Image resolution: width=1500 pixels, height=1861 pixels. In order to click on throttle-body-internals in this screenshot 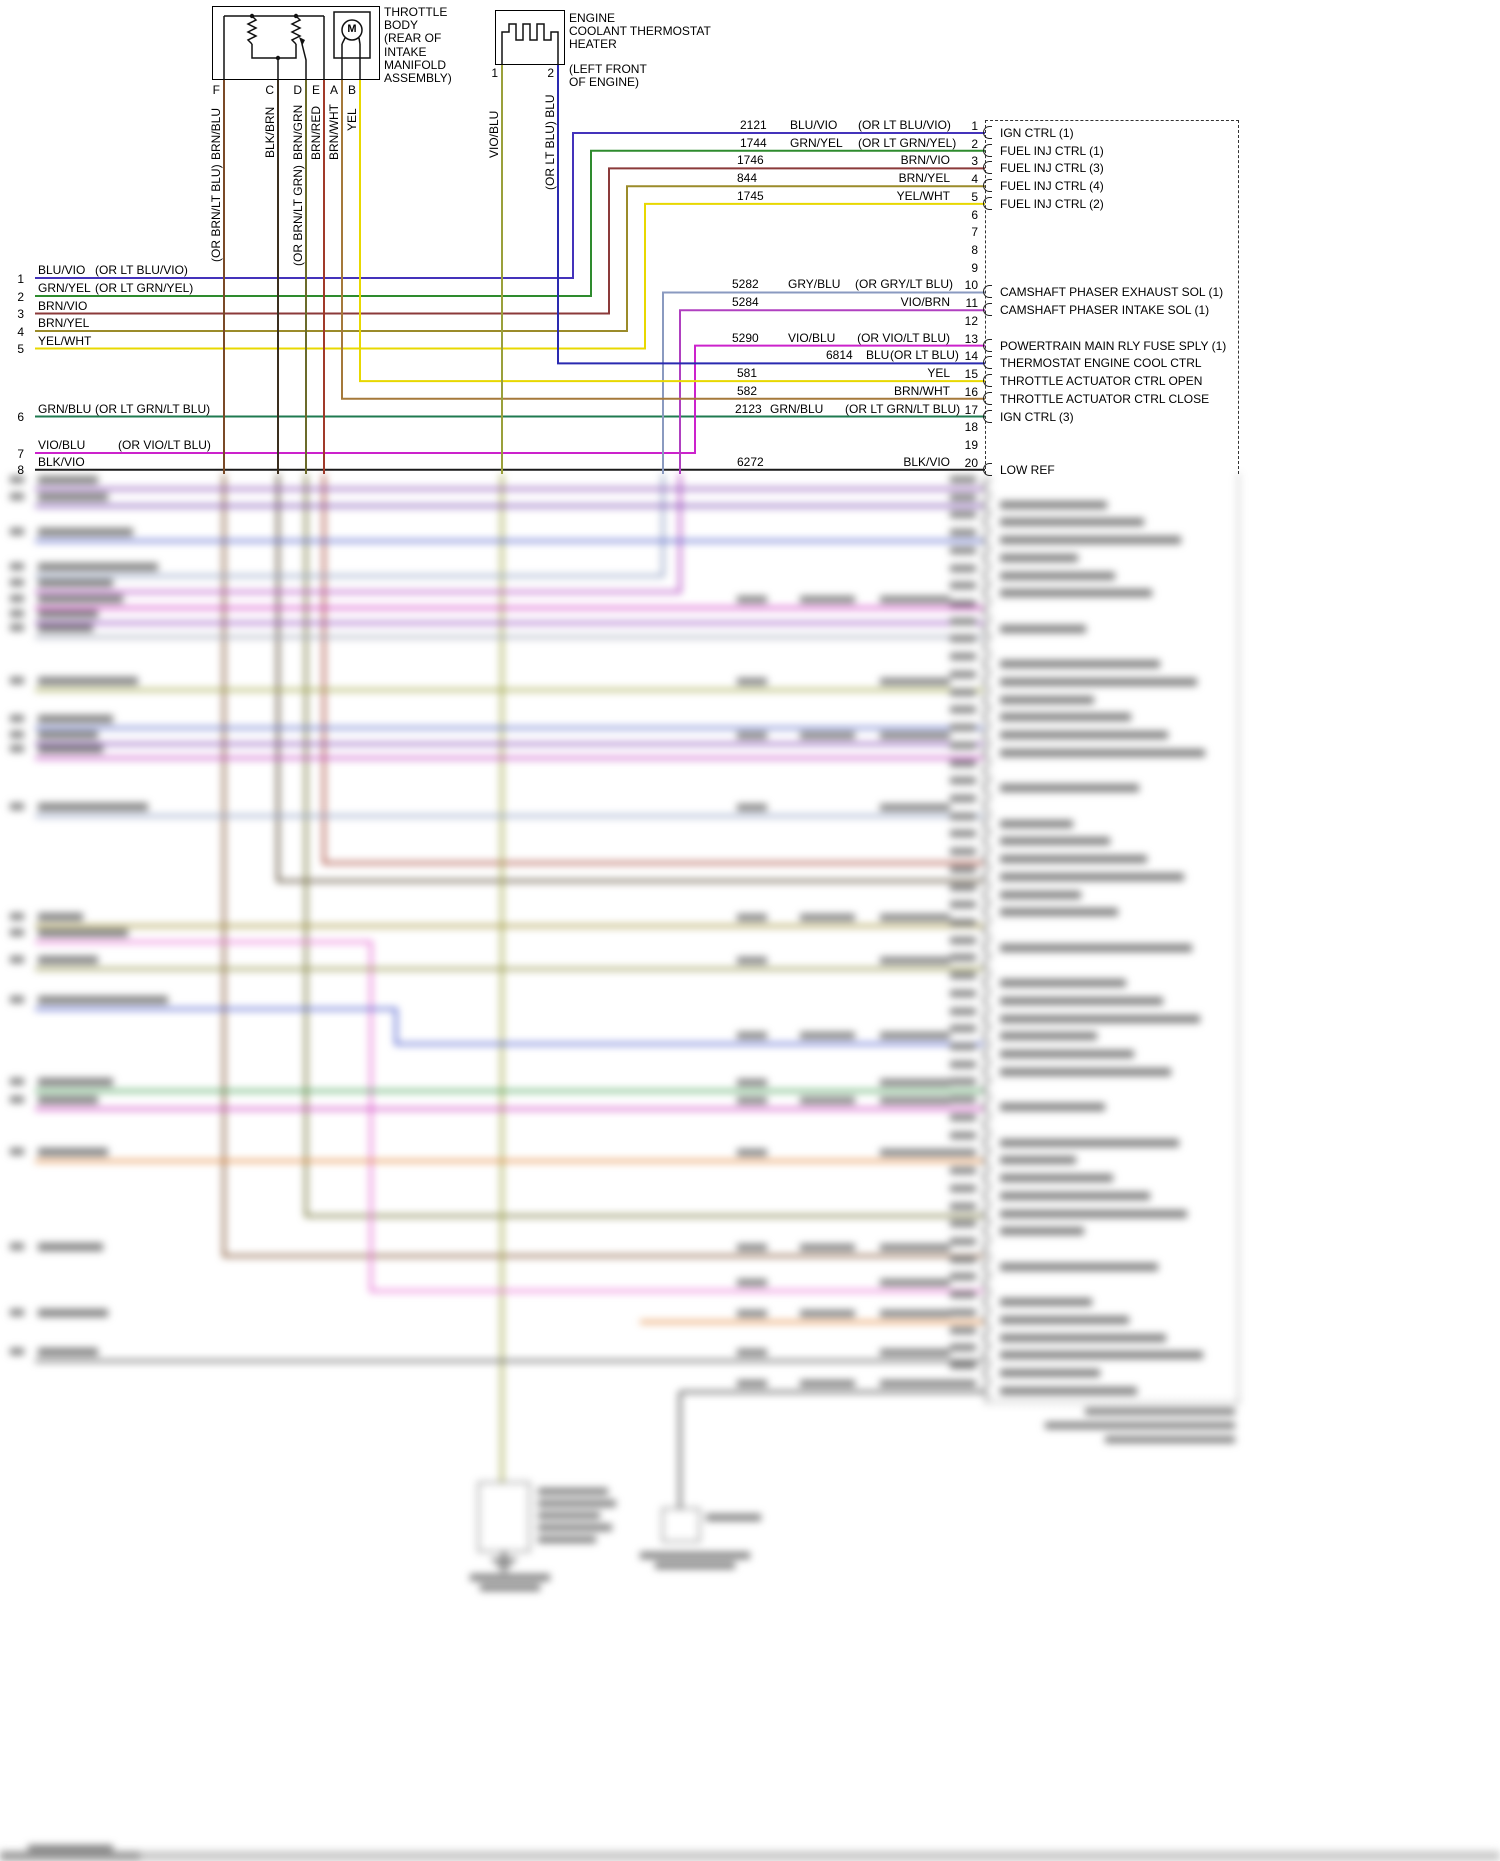, I will do `click(297, 45)`.